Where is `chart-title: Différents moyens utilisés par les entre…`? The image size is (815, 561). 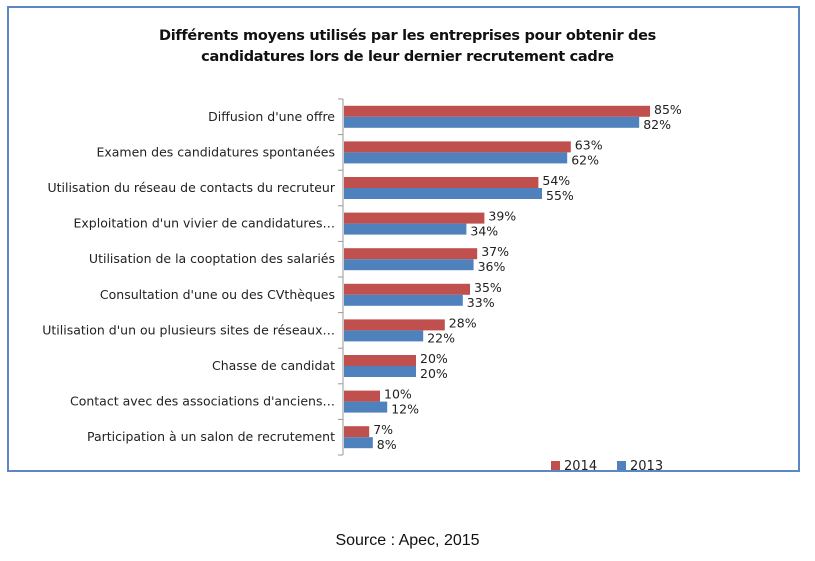
chart-title: Différents moyens utilisés par les entre… is located at coordinates (407, 47).